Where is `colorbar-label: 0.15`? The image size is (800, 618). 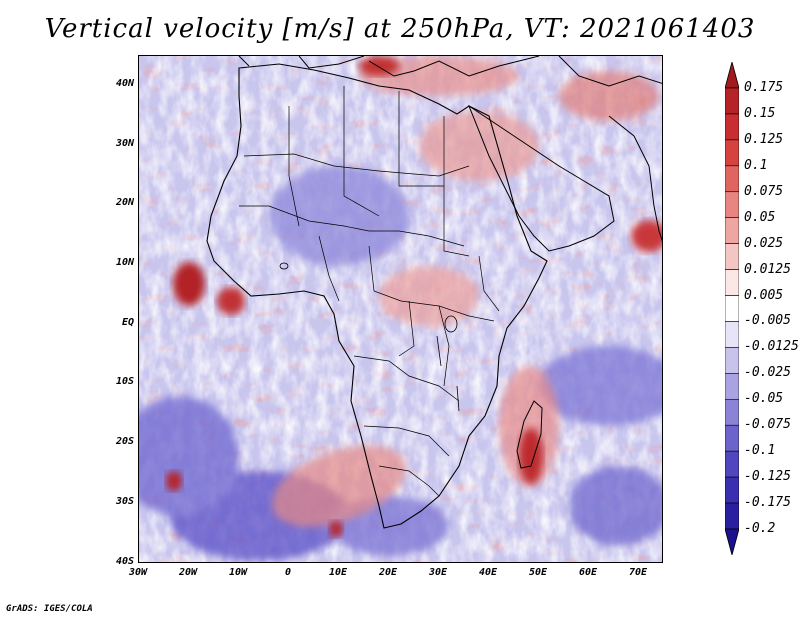 colorbar-label: 0.15 is located at coordinates (760, 113).